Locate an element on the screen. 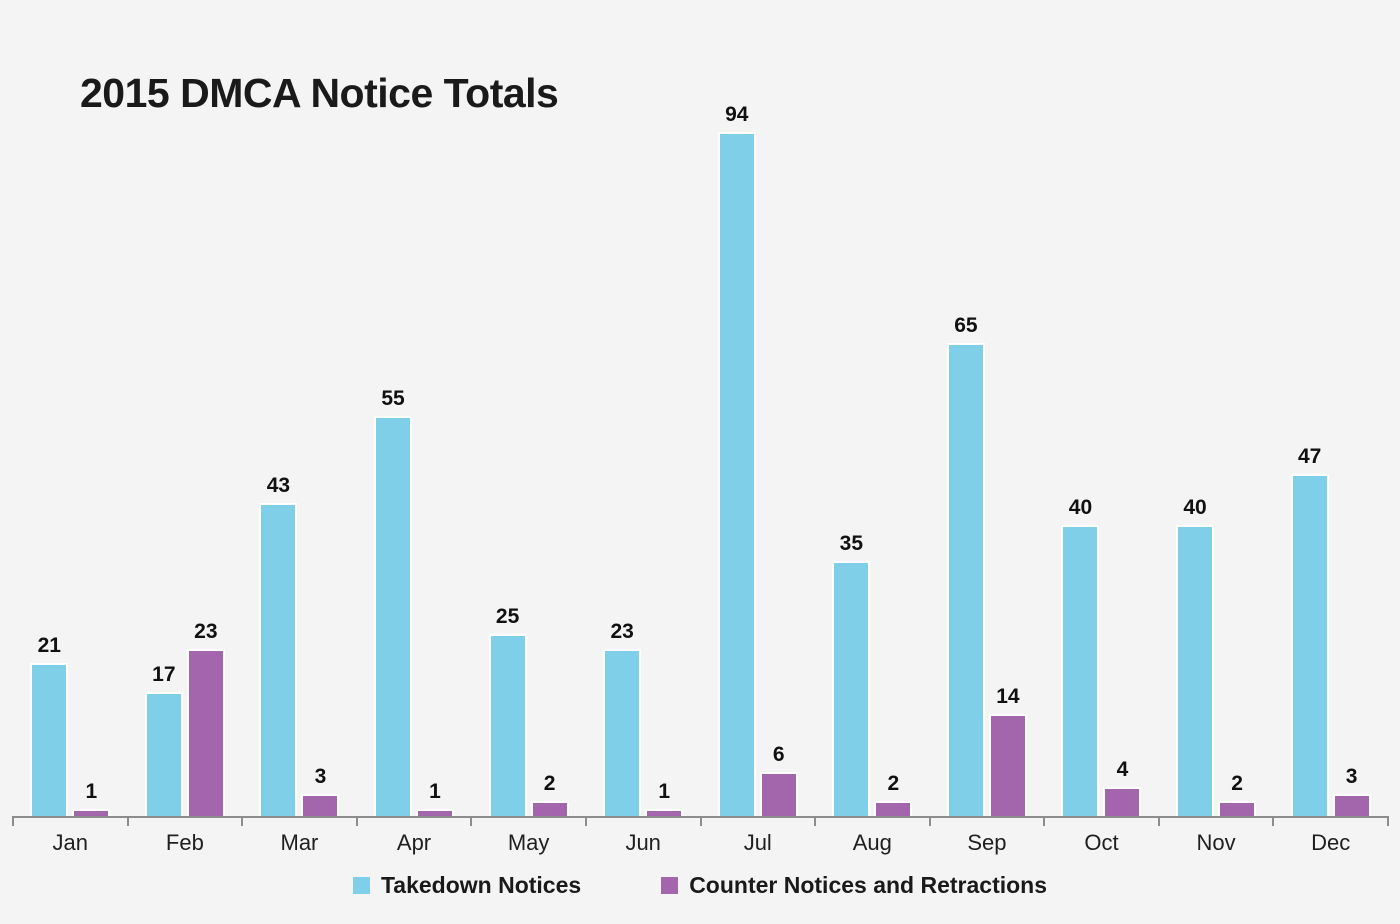  x-axis-label-jan: Jan is located at coordinates (70, 842).